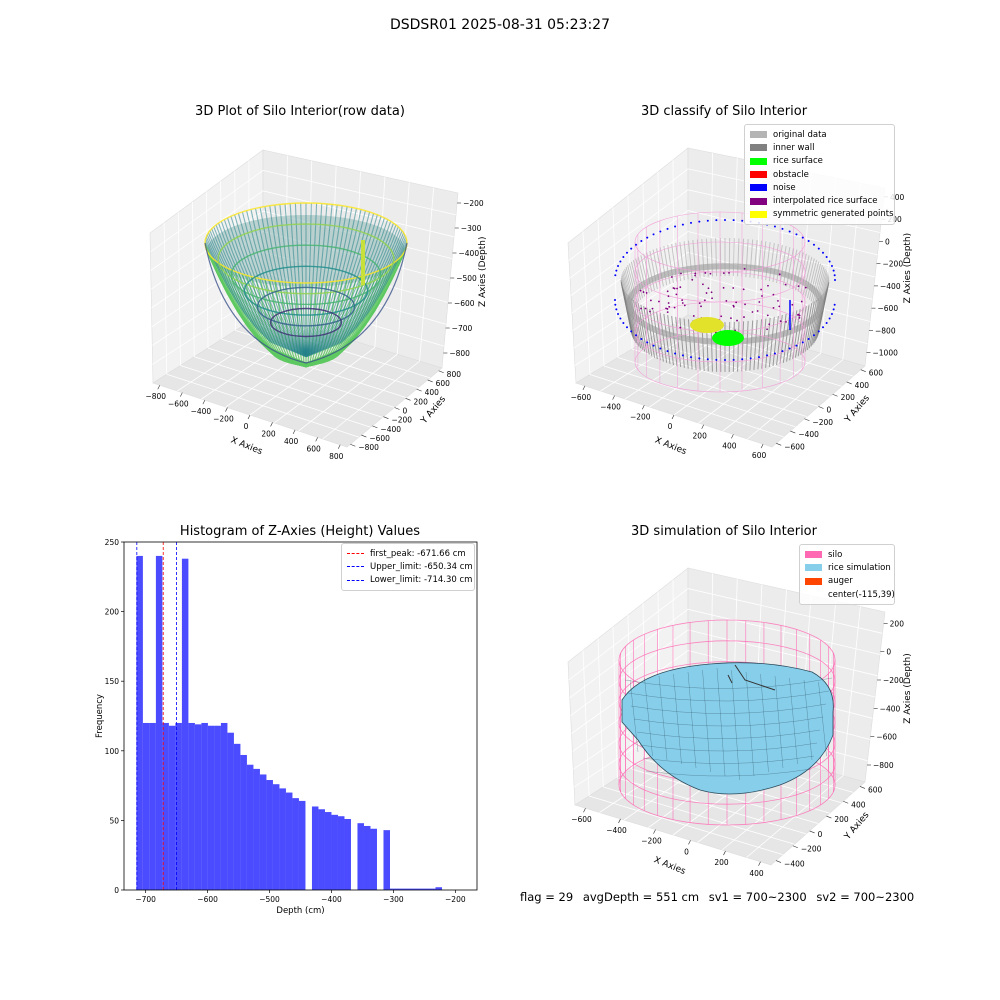  What do you see at coordinates (841, 819) in the screenshot?
I see `y-tick-label: 200` at bounding box center [841, 819].